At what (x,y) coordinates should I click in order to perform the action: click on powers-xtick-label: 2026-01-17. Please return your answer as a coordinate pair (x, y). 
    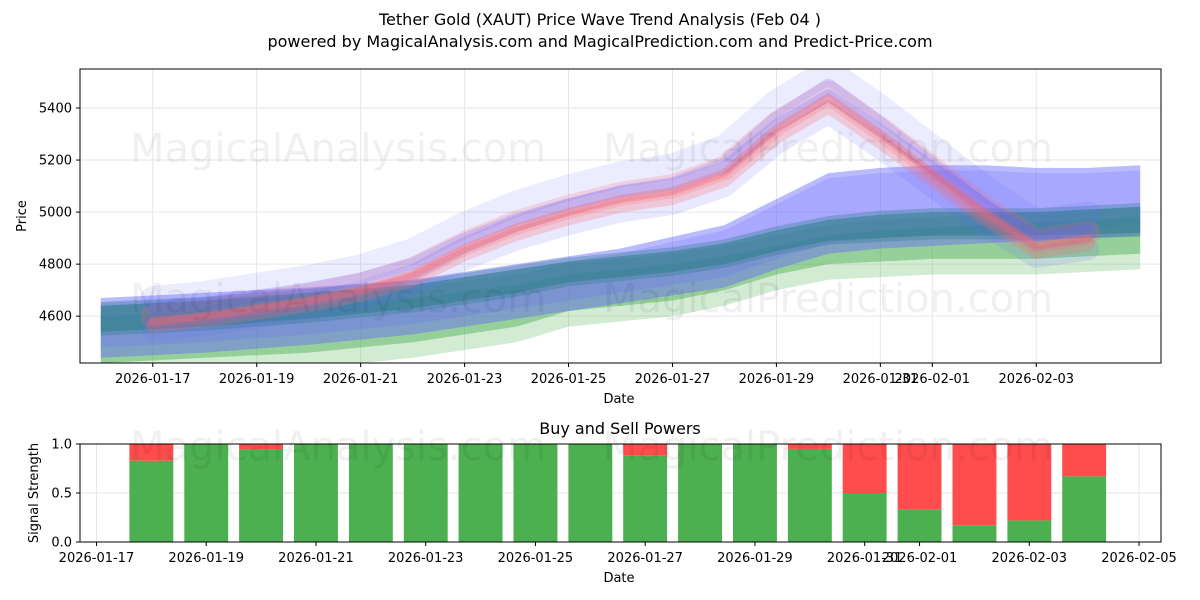
    Looking at the image, I should click on (97, 558).